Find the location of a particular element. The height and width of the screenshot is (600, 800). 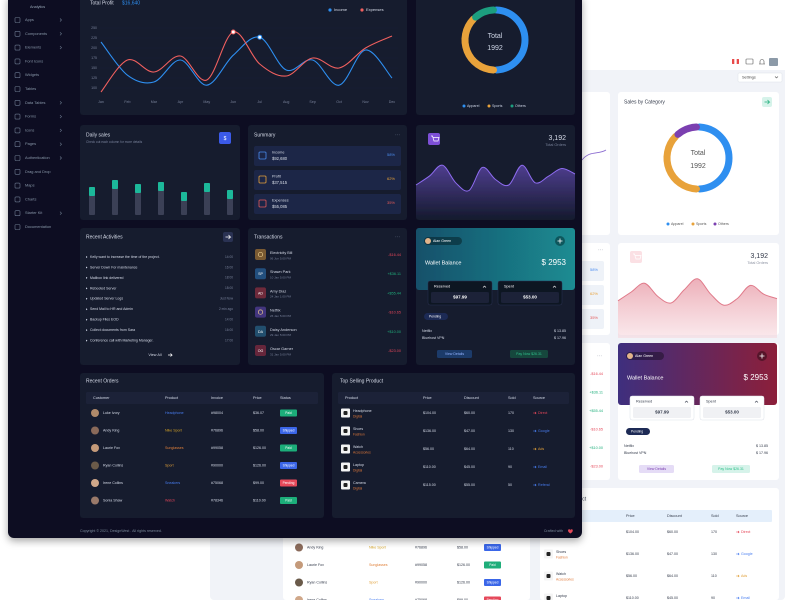

activity-text: Collect documents from Sara is located at coordinates (112, 330).